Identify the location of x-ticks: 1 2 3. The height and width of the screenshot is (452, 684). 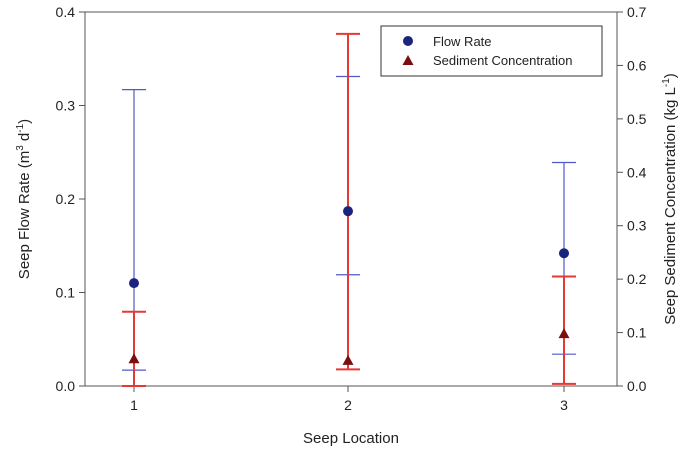
(349, 399).